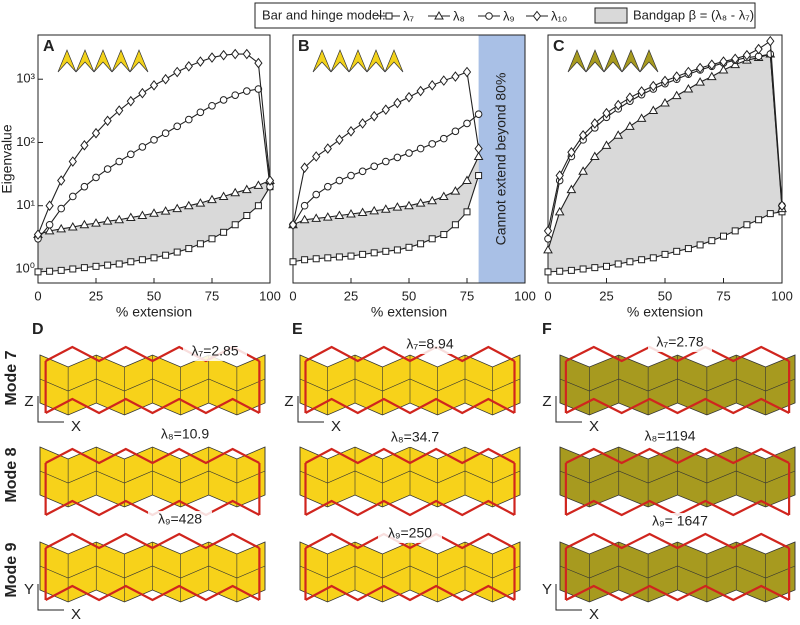 The height and width of the screenshot is (625, 800). I want to click on axis-letter: Z, so click(28, 401).